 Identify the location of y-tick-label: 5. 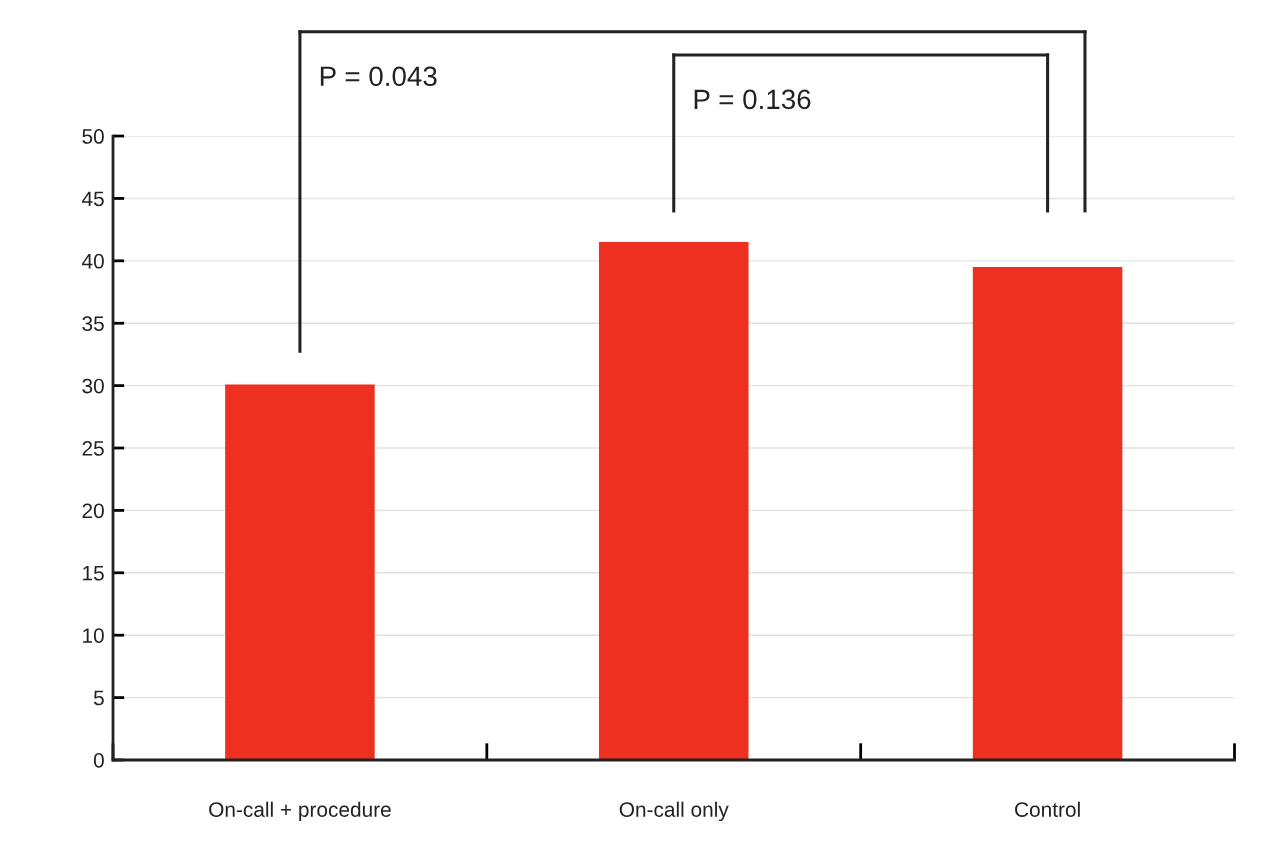
(98, 698).